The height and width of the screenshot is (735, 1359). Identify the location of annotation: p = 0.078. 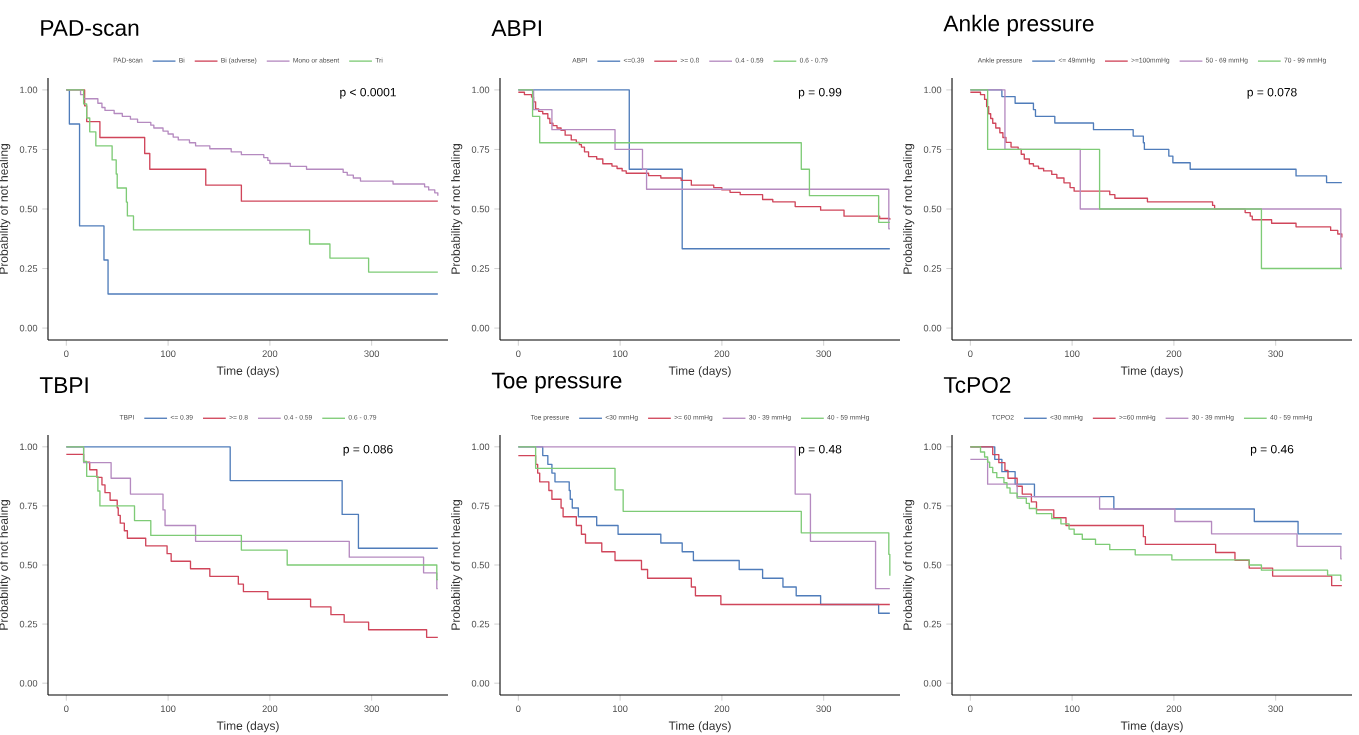
(1272, 93).